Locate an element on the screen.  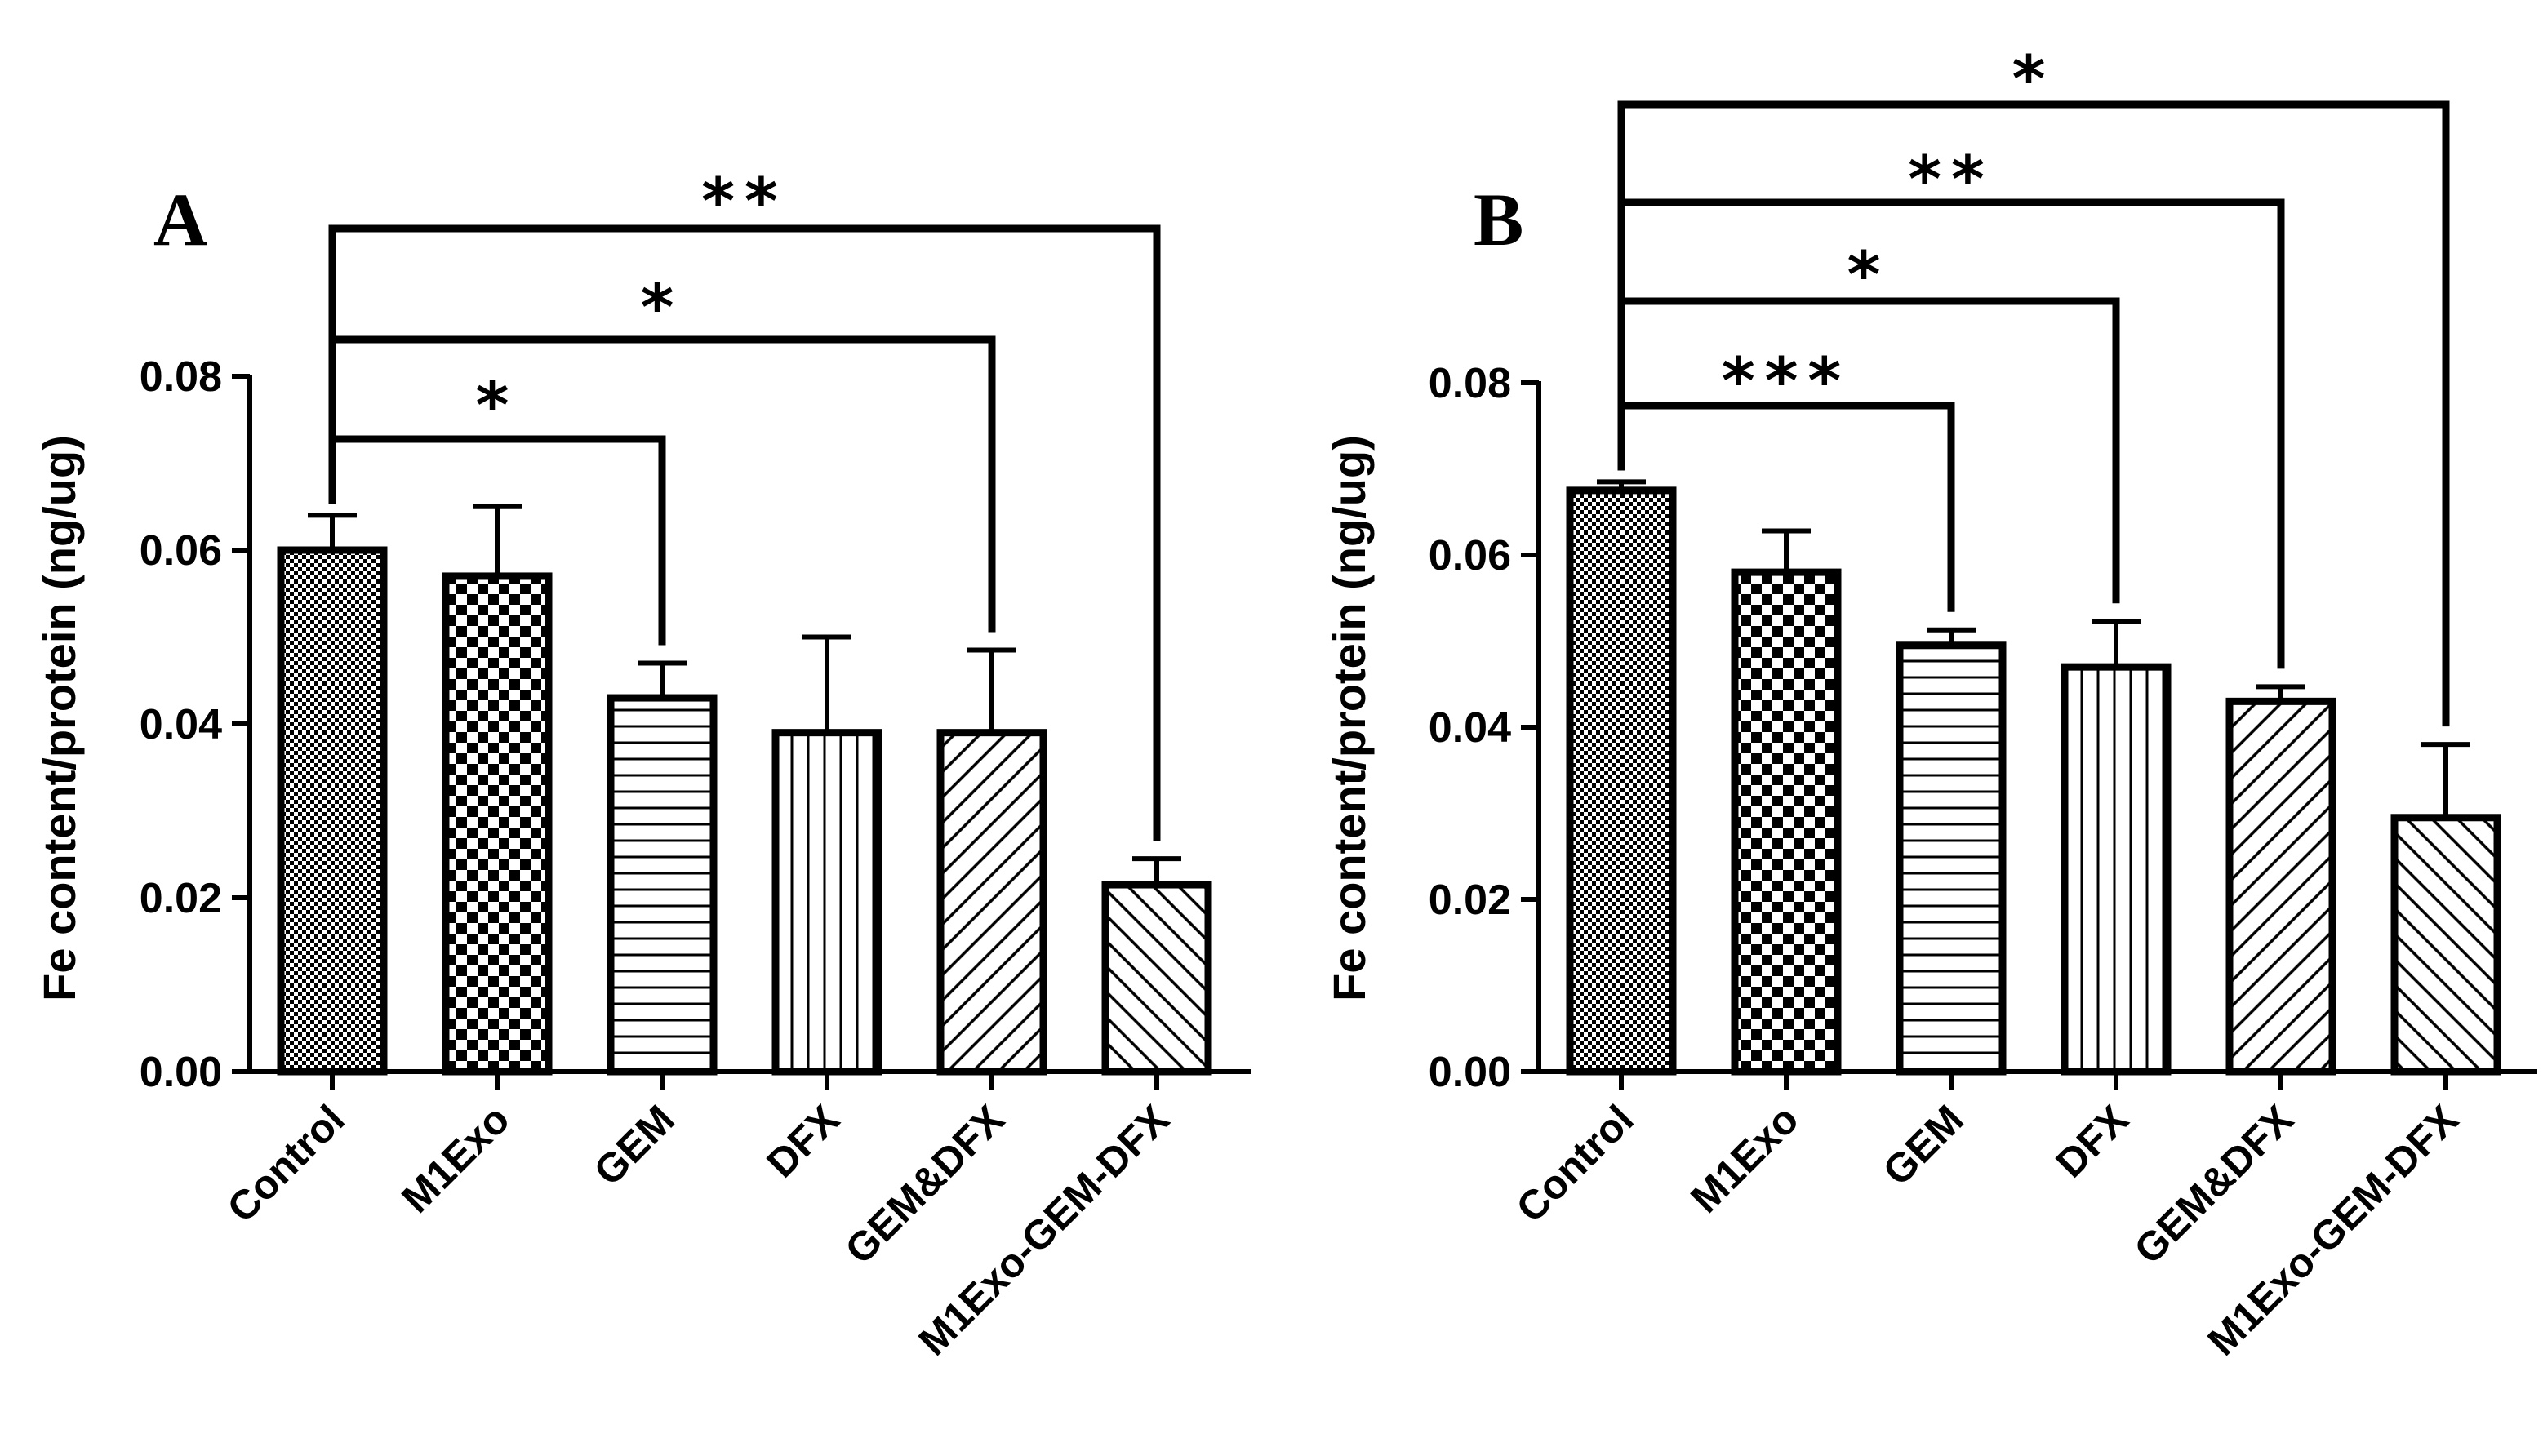
panel-a-label: A is located at coordinates (180, 220).